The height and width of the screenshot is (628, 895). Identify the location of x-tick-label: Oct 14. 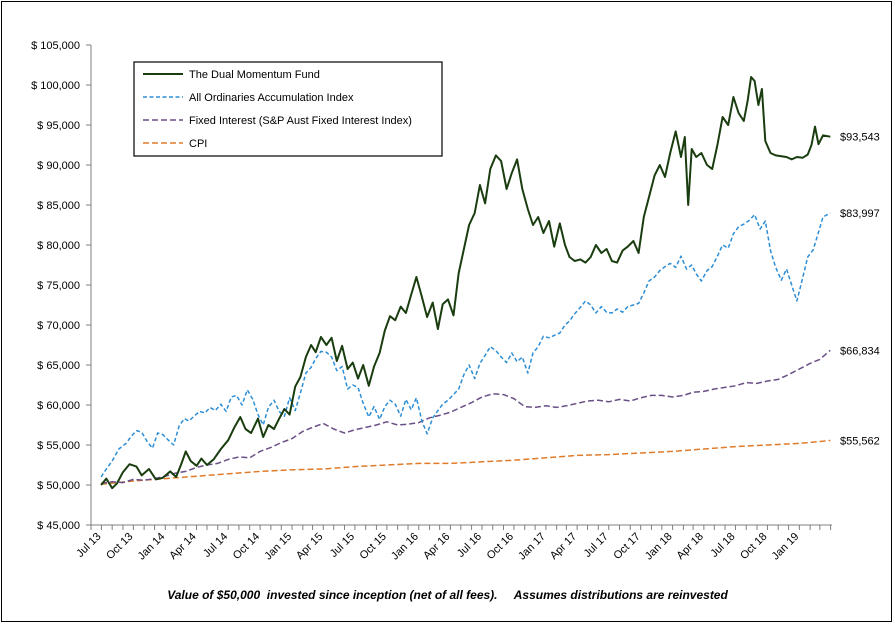
(246, 546).